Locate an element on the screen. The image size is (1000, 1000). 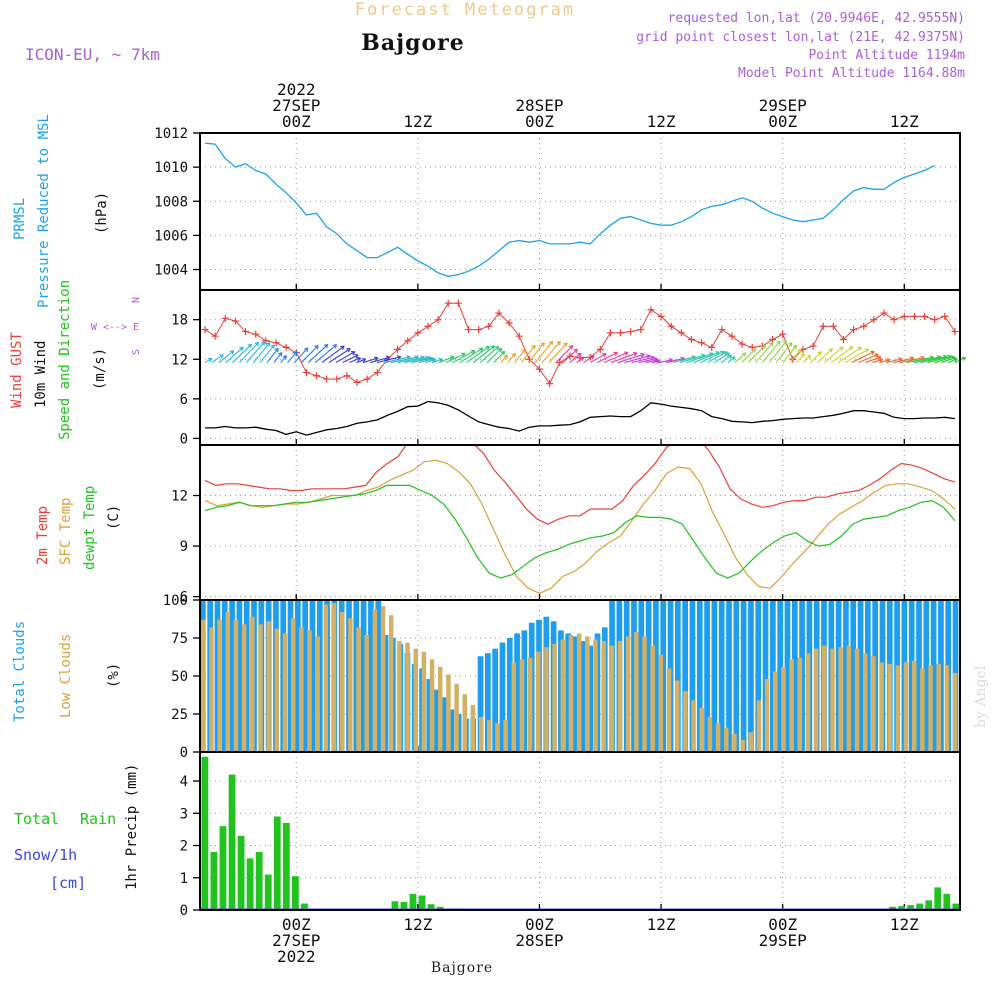
dewpt-label: dewpt Temp is located at coordinates (90, 528).